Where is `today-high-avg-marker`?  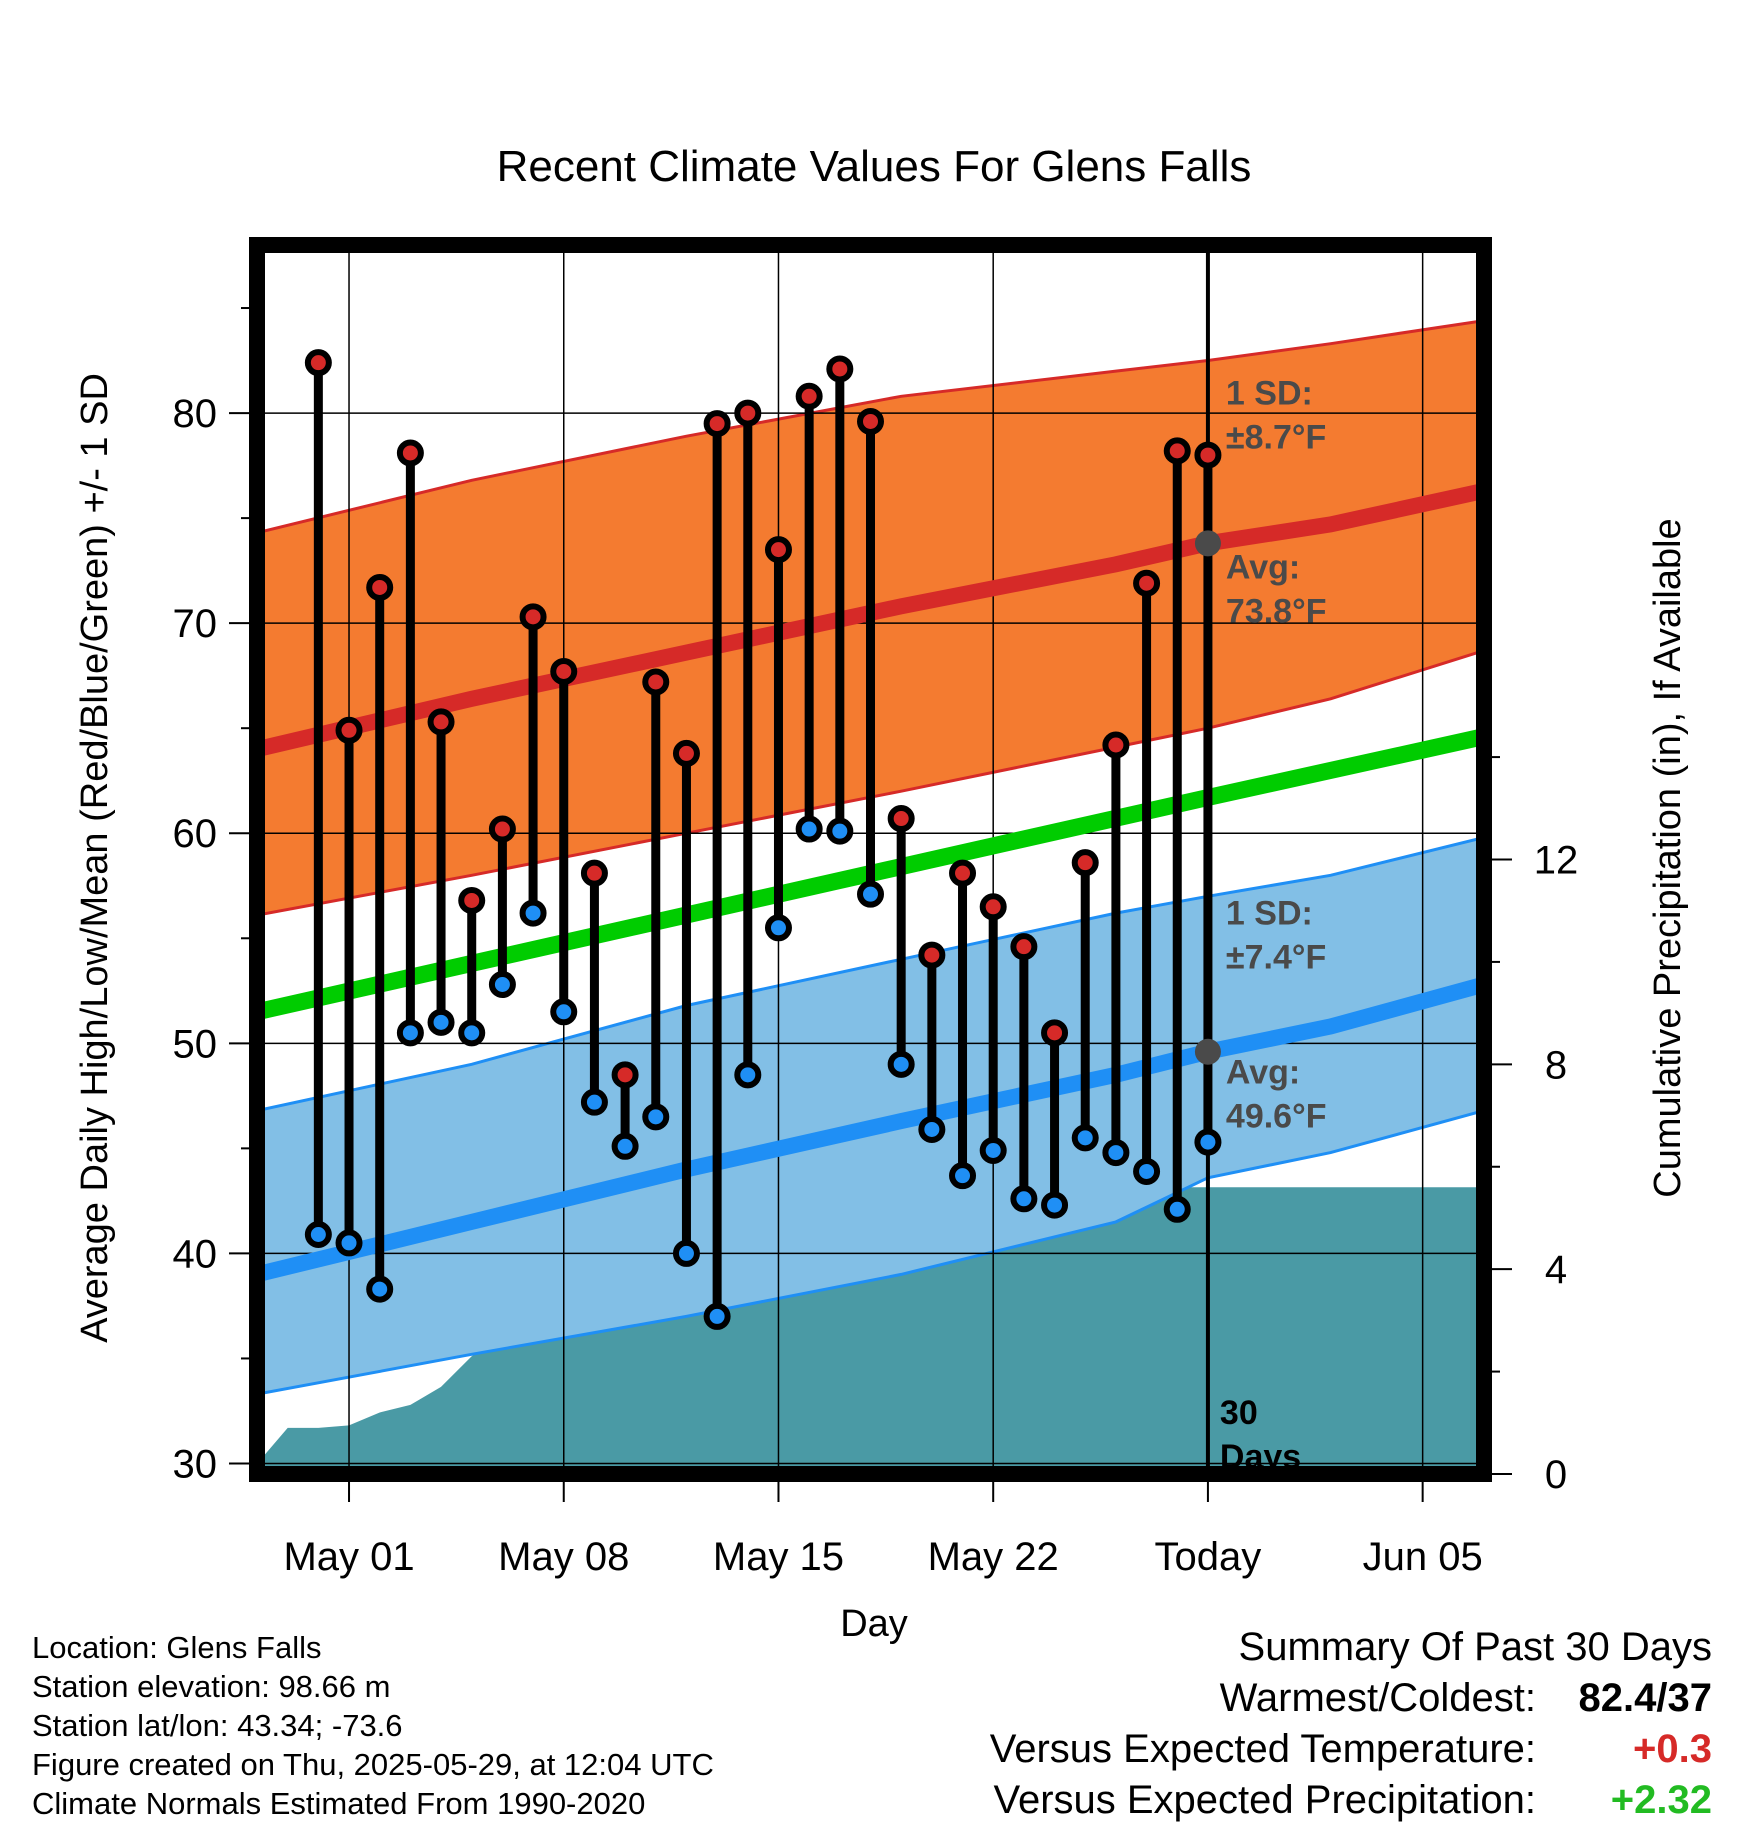 today-high-avg-marker is located at coordinates (1207, 543).